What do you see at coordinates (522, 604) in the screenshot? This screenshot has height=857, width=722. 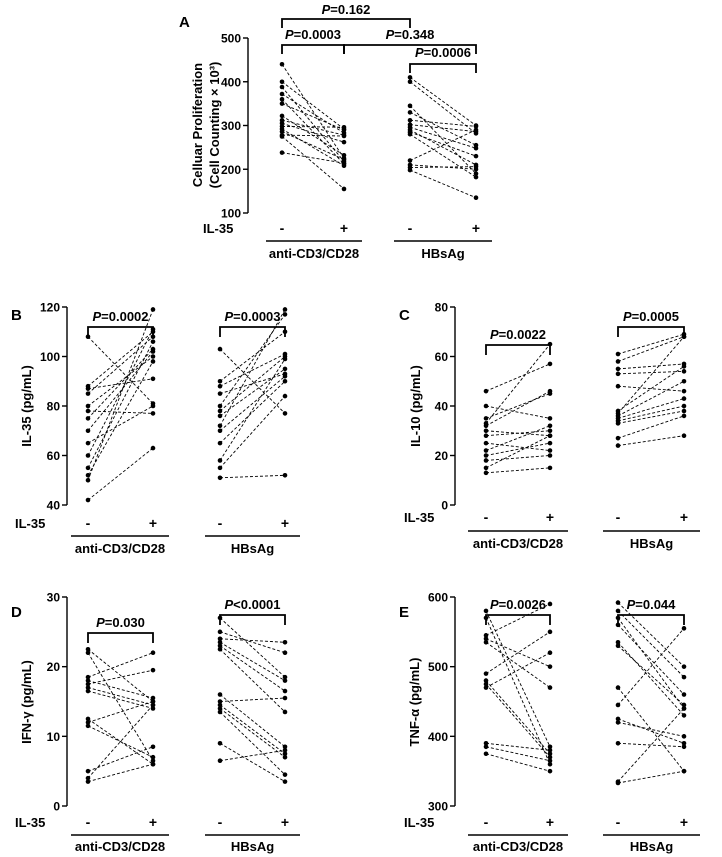 I see `p-value: =0.0026` at bounding box center [522, 604].